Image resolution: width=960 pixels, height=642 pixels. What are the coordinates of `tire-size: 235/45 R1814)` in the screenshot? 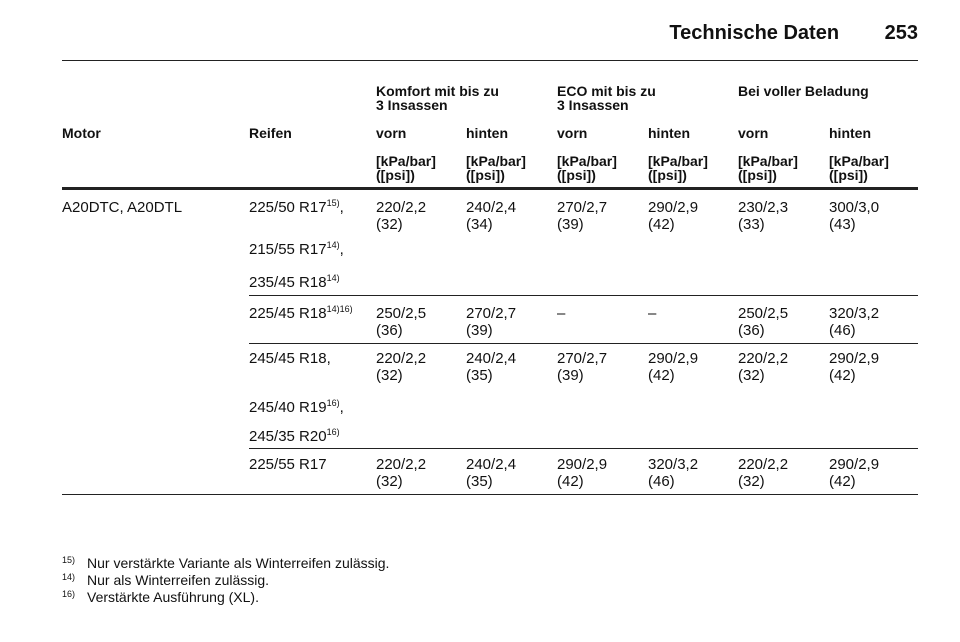 It's located at (294, 282).